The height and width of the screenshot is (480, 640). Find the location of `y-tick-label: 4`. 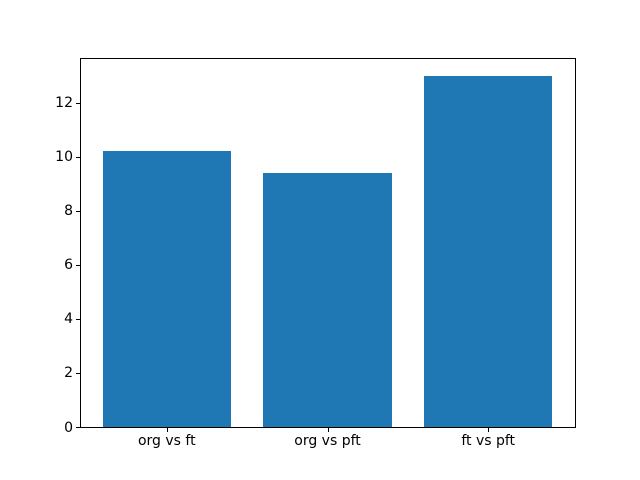

y-tick-label: 4 is located at coordinates (68, 319).